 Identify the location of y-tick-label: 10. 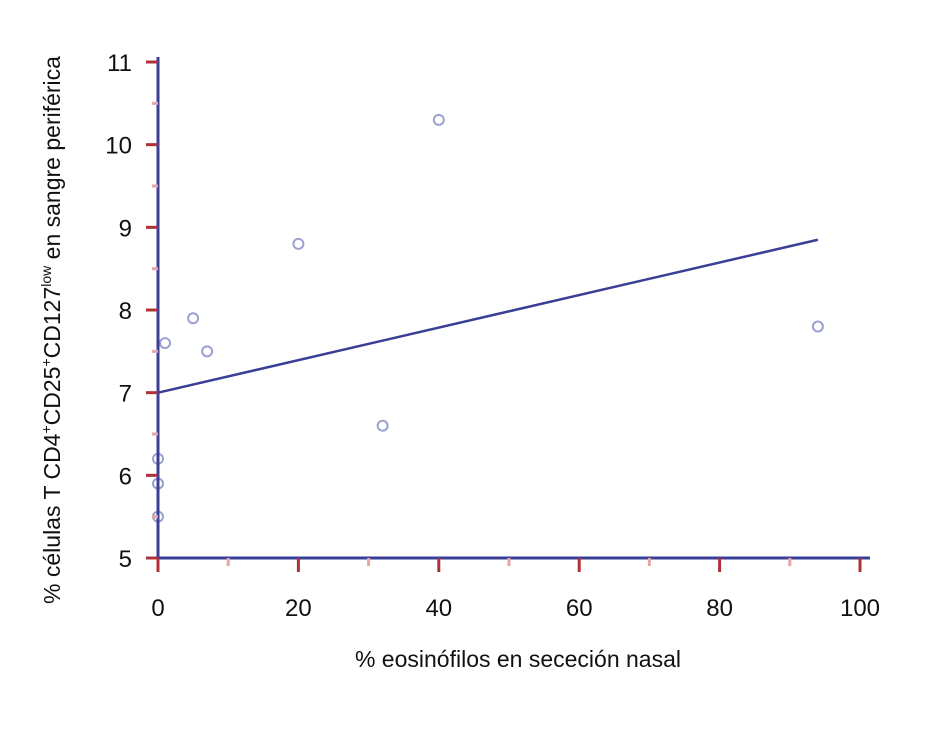
(118, 146).